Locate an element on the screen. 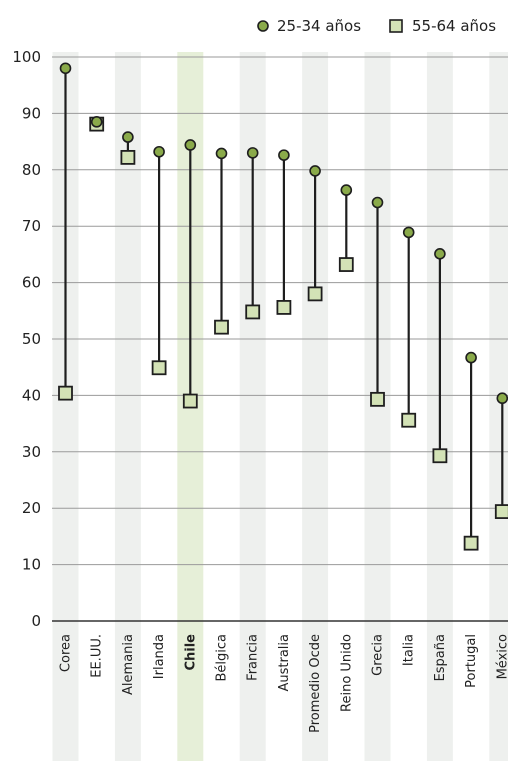 This screenshot has height=761, width=508. marker-55-64-australia is located at coordinates (284, 307).